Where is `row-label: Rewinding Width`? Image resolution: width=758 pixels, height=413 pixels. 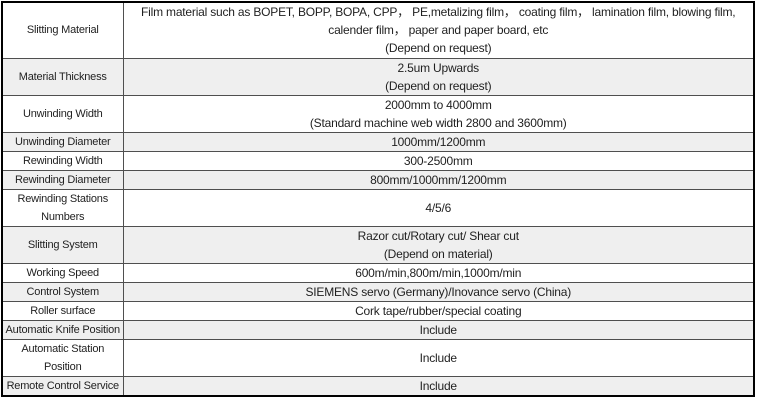 row-label: Rewinding Width is located at coordinates (62, 160).